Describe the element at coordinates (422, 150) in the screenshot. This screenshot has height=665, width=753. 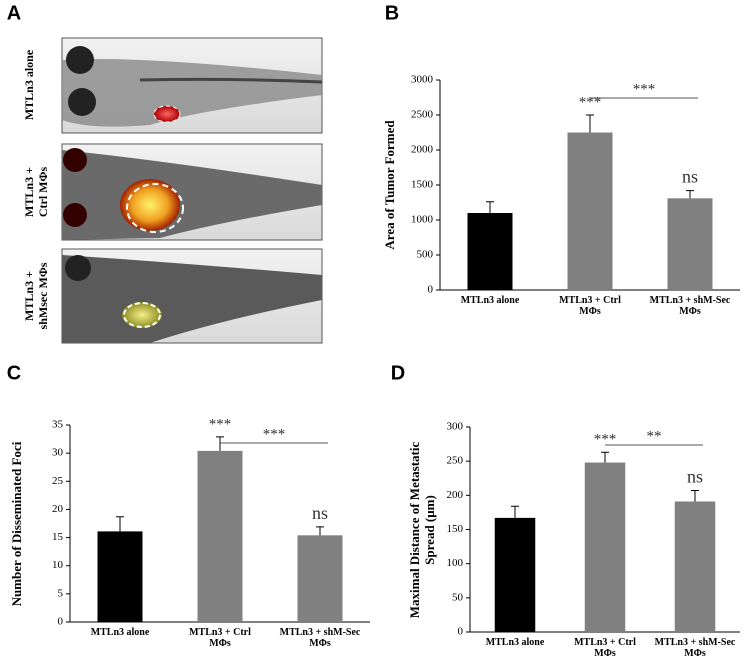
I see `y-tick-label: 2000` at that location.